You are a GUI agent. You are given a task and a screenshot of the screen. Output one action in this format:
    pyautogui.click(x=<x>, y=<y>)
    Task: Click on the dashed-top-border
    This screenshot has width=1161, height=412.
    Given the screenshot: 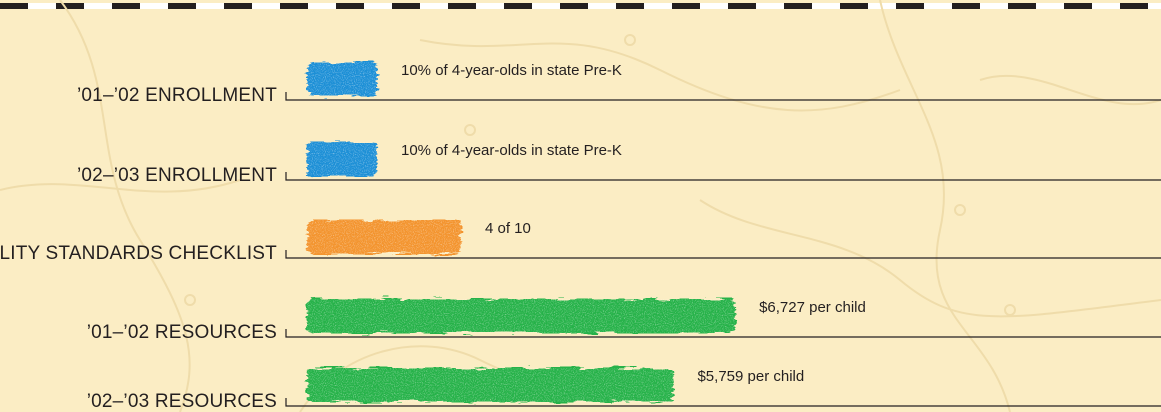 What is the action you would take?
    pyautogui.click(x=580, y=6)
    